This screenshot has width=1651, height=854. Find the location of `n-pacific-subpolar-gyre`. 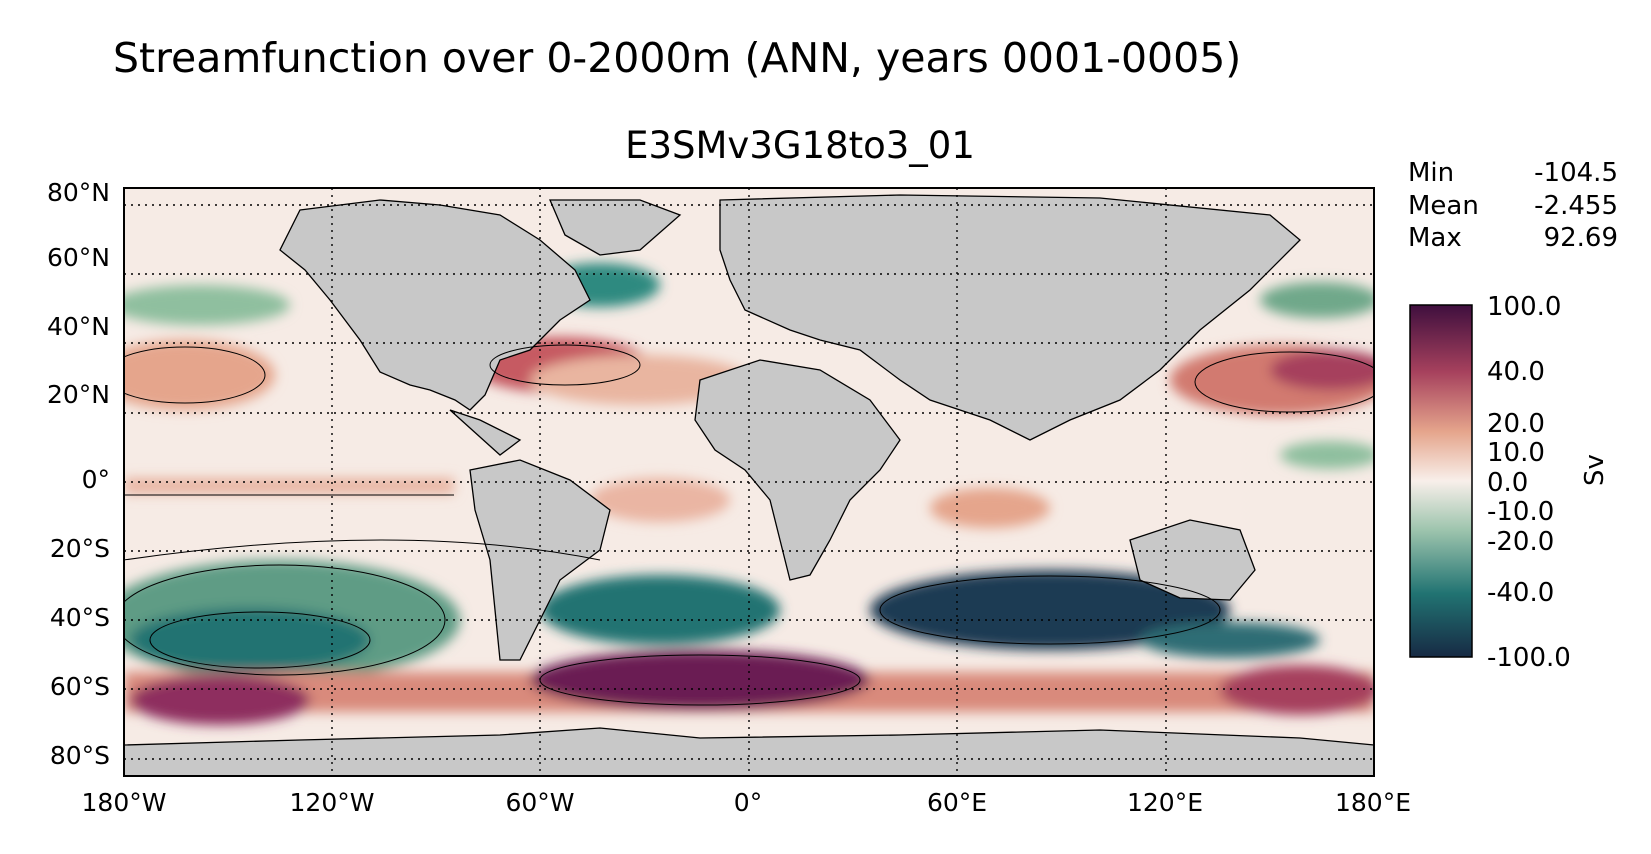

n-pacific-subpolar-gyre is located at coordinates (207, 305).